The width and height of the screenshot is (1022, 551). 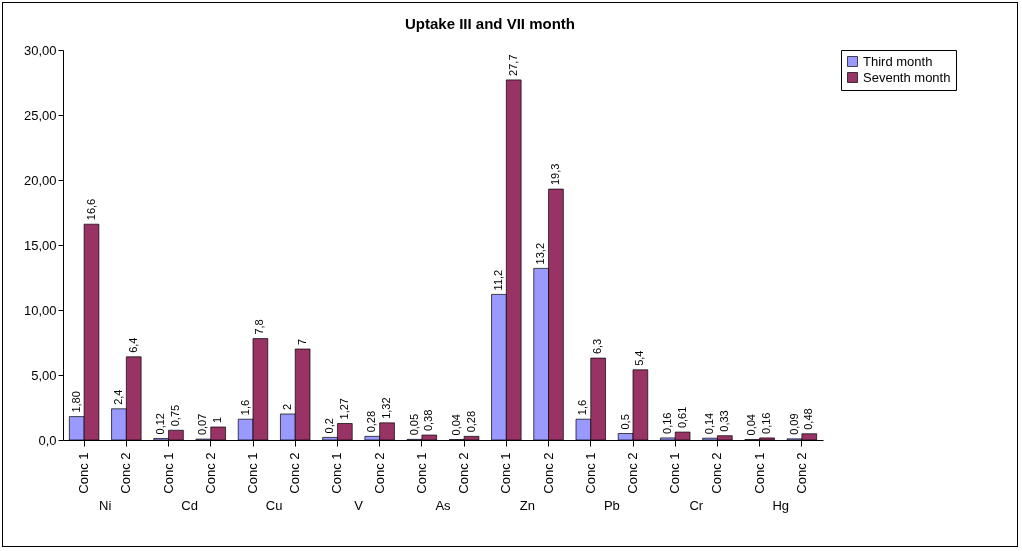 I want to click on text: V, so click(x=359, y=505).